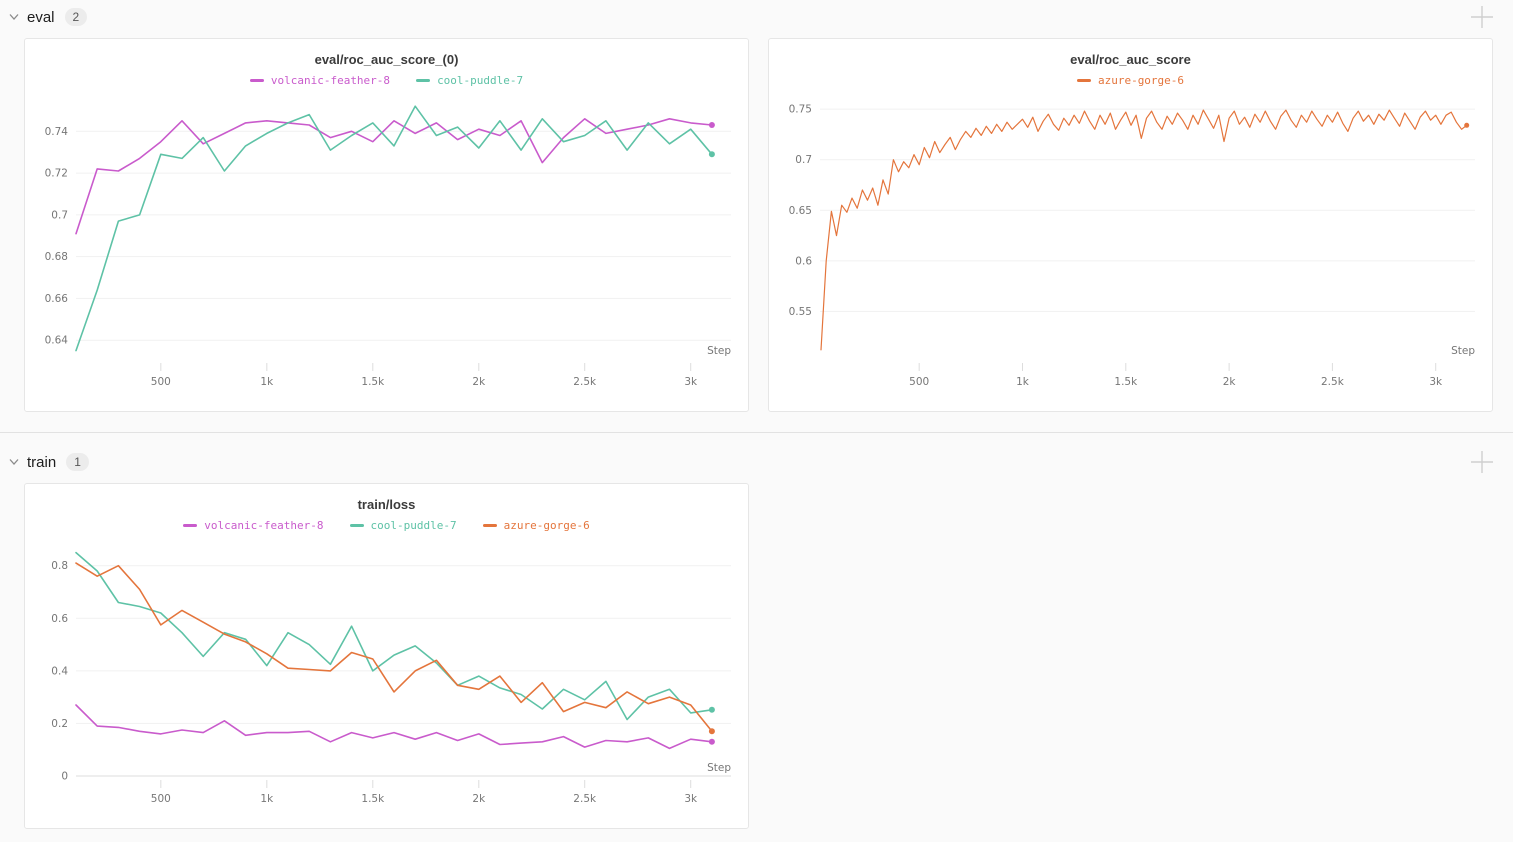 The image size is (1513, 842). What do you see at coordinates (59, 724) in the screenshot?
I see `svg-text: 0.2` at bounding box center [59, 724].